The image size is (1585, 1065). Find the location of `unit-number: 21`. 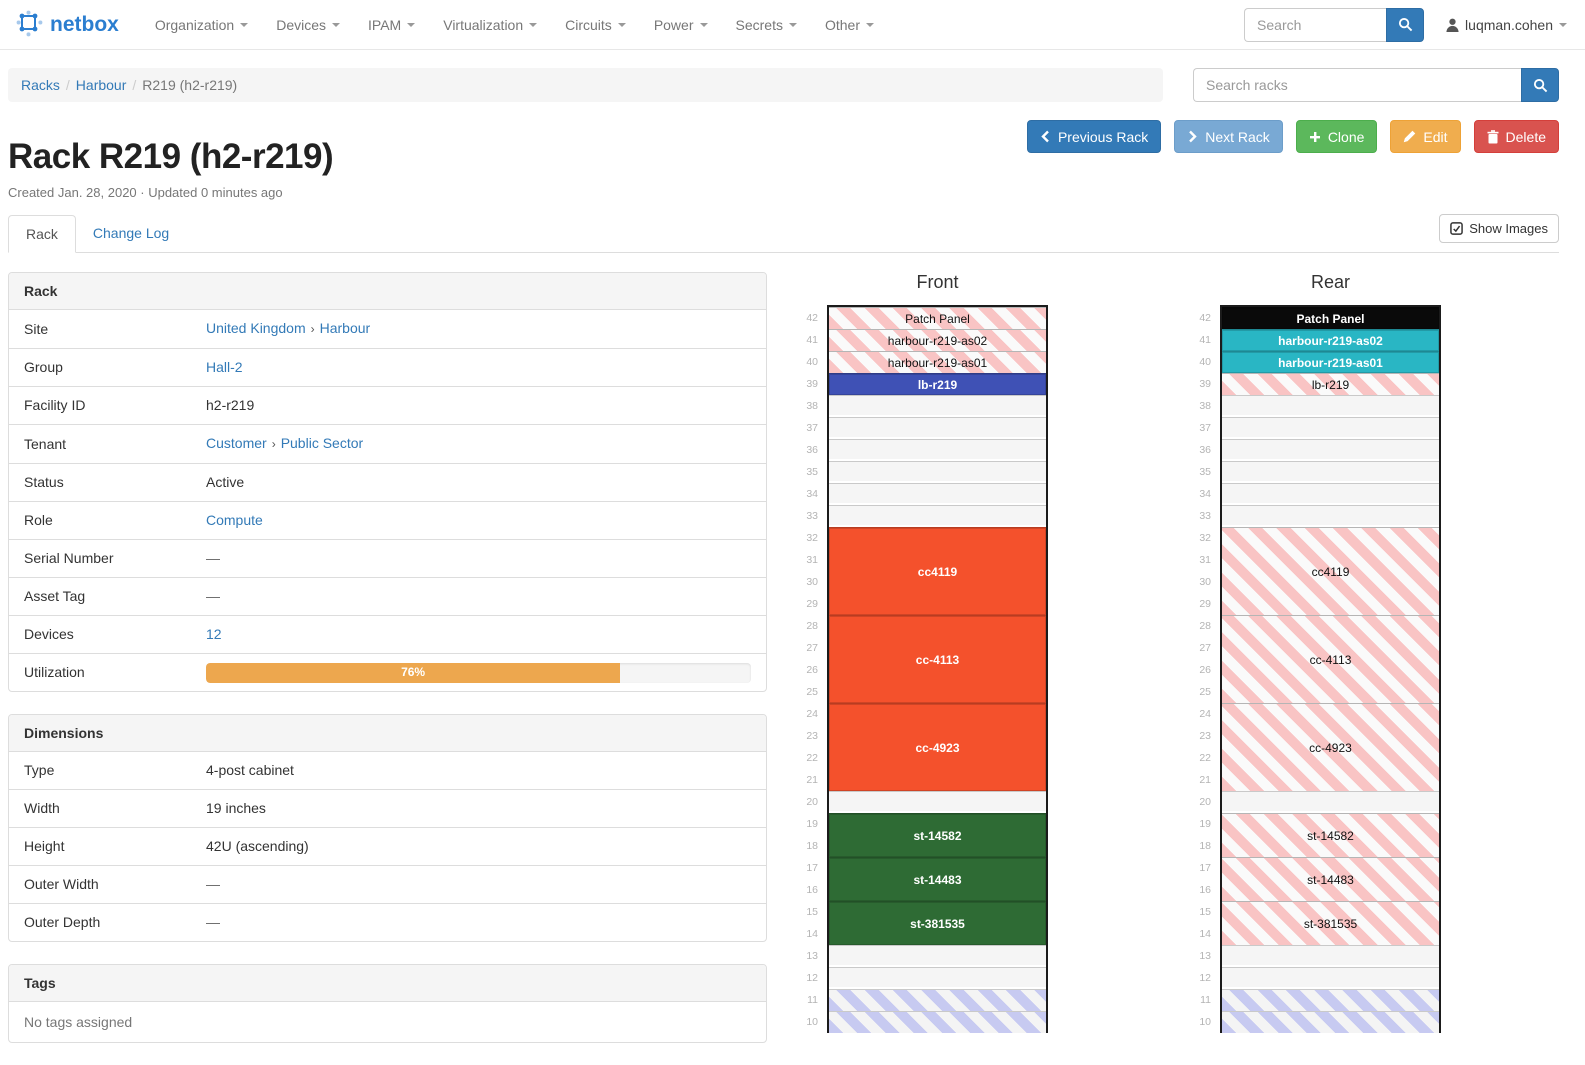

unit-number: 21 is located at coordinates (812, 780).